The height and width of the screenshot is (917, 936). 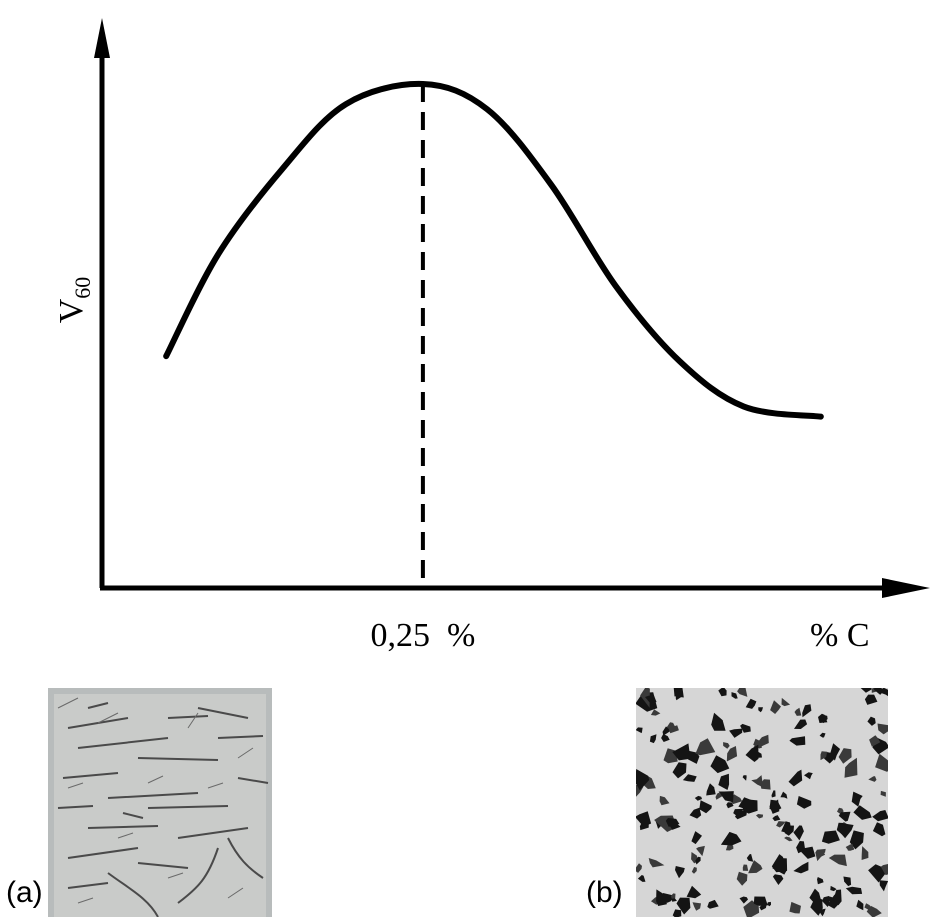 I want to click on y-axis-label: V60, so click(x=74, y=300).